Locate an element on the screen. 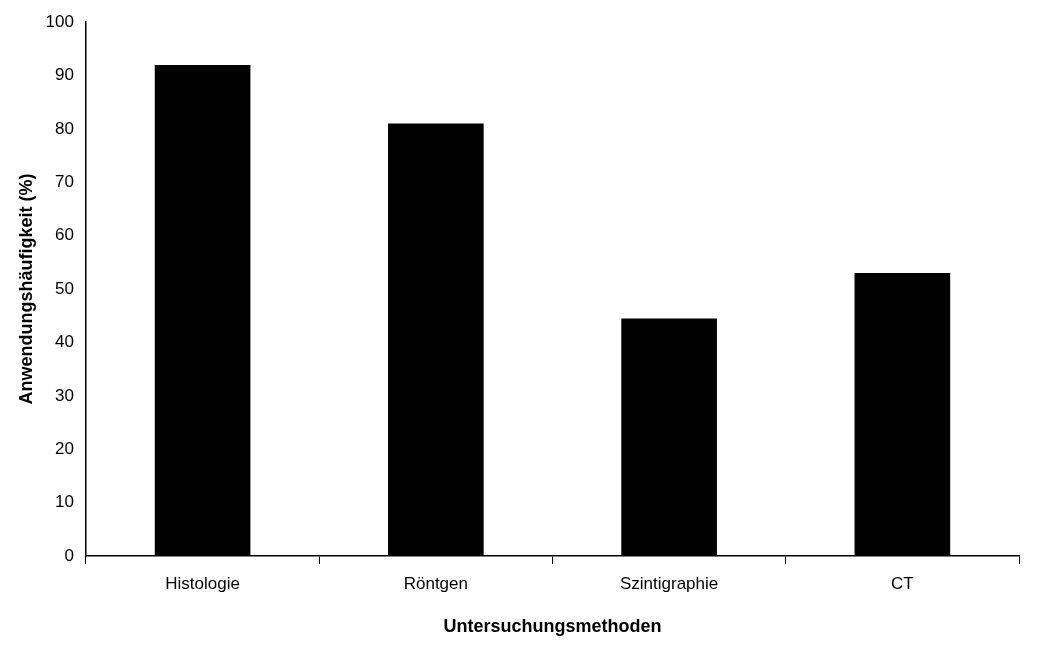 Image resolution: width=1037 pixels, height=650 pixels. y-tick-label: 60 is located at coordinates (64, 235).